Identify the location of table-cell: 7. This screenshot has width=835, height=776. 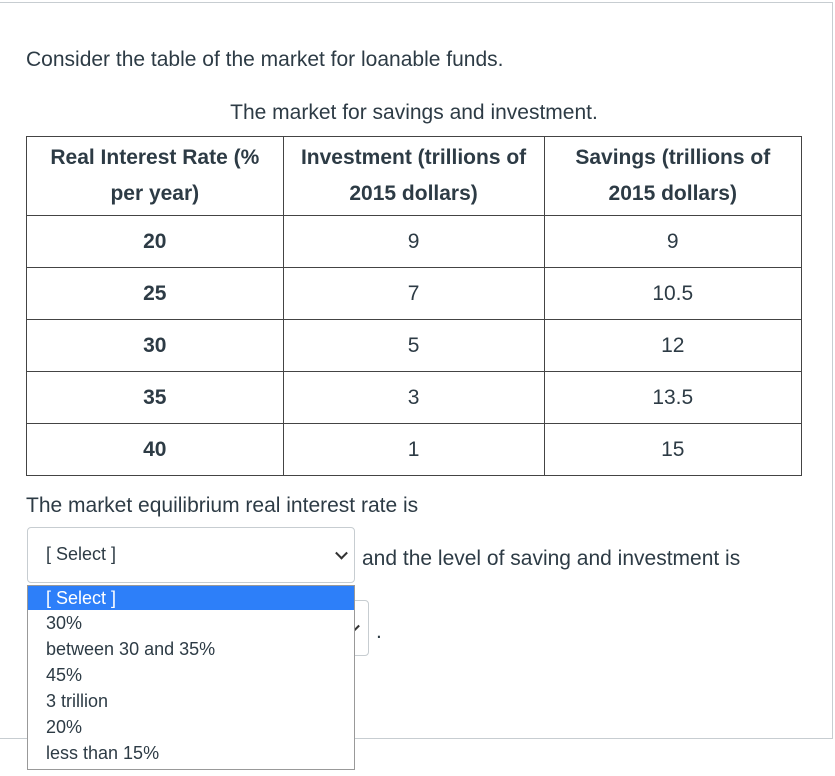
(413, 293).